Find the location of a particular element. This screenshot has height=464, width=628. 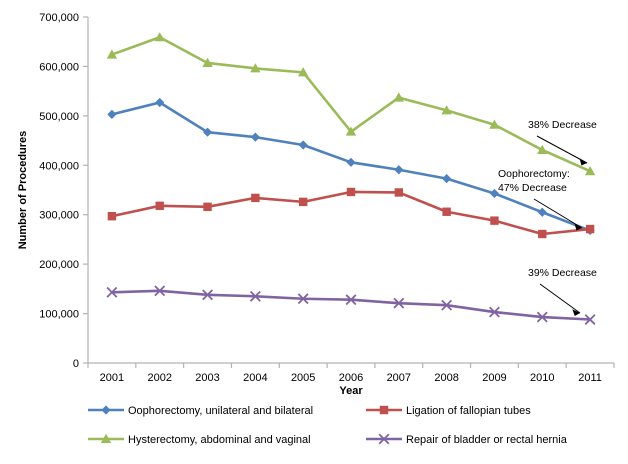

annotation-38-decrease: 38% Decrease is located at coordinates (562, 142).